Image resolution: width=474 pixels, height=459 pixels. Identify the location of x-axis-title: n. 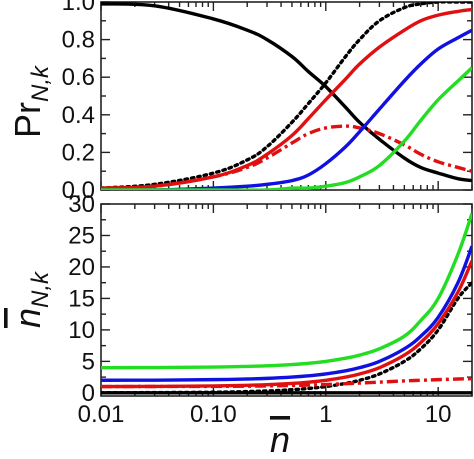
(280, 439).